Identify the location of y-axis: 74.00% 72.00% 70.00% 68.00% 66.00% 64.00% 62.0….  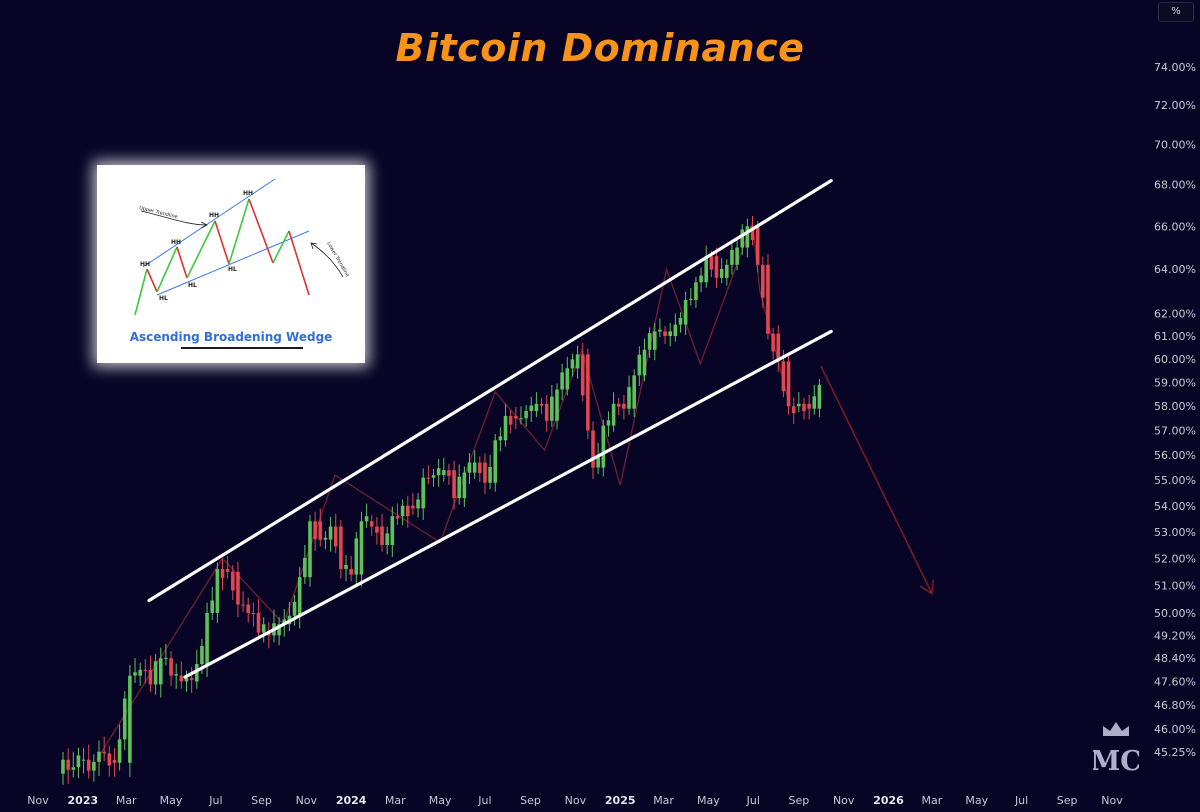
(1175, 410).